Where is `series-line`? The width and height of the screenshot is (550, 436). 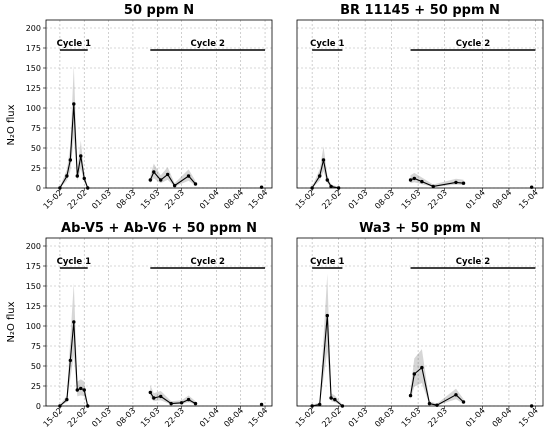 series-line is located at coordinates (74, 146).